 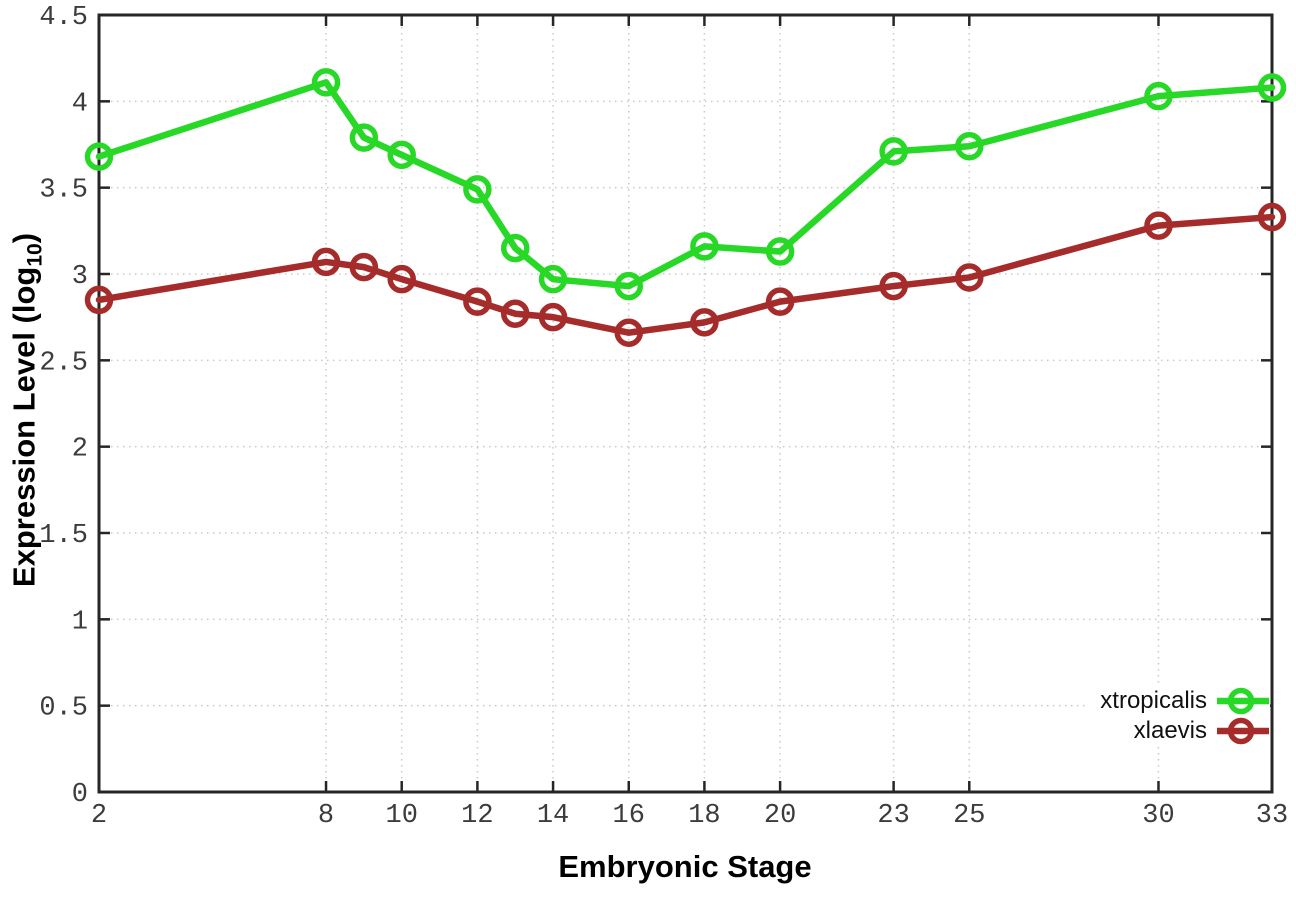 I want to click on legend: xtropicalis xlaevis, so click(x=1178, y=716).